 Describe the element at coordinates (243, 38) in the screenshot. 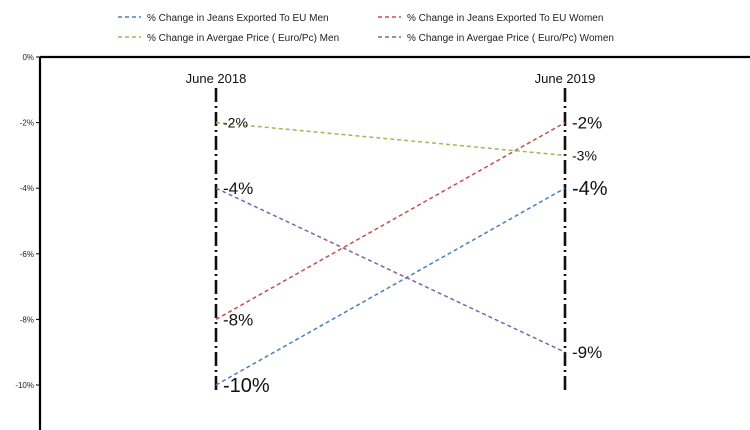

I see `legend-entry: % Change in Avergae Price ( Euro/Pc) Men` at that location.